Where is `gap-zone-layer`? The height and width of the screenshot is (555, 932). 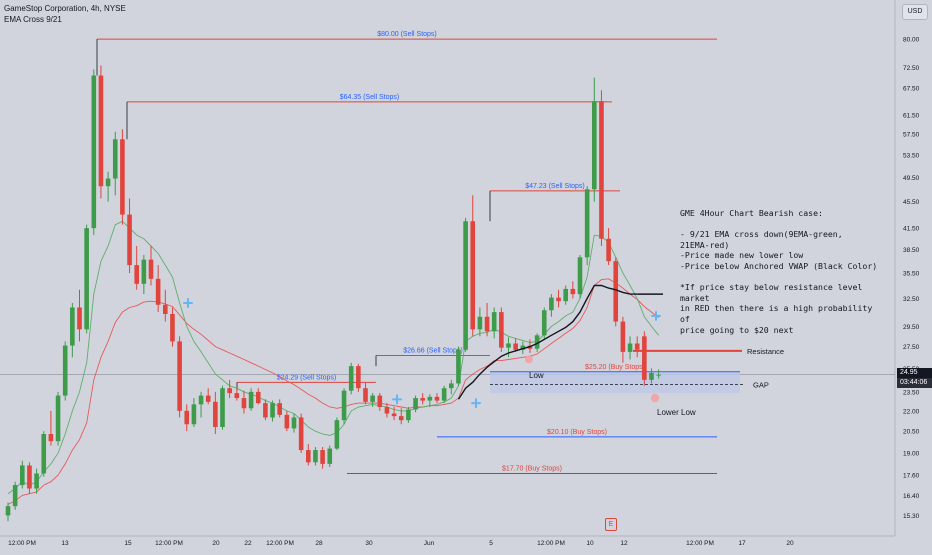
gap-zone-layer is located at coordinates (617, 382).